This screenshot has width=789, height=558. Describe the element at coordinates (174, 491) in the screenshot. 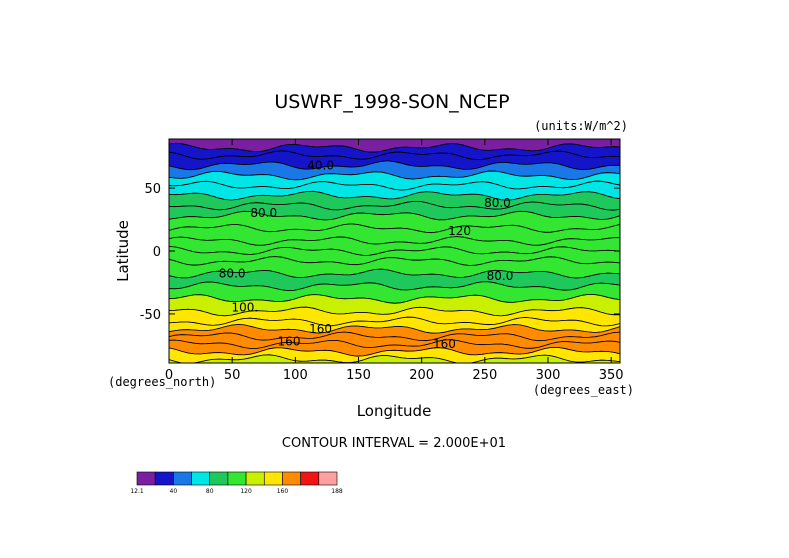

I see `colorbar-tick-label: 40` at that location.